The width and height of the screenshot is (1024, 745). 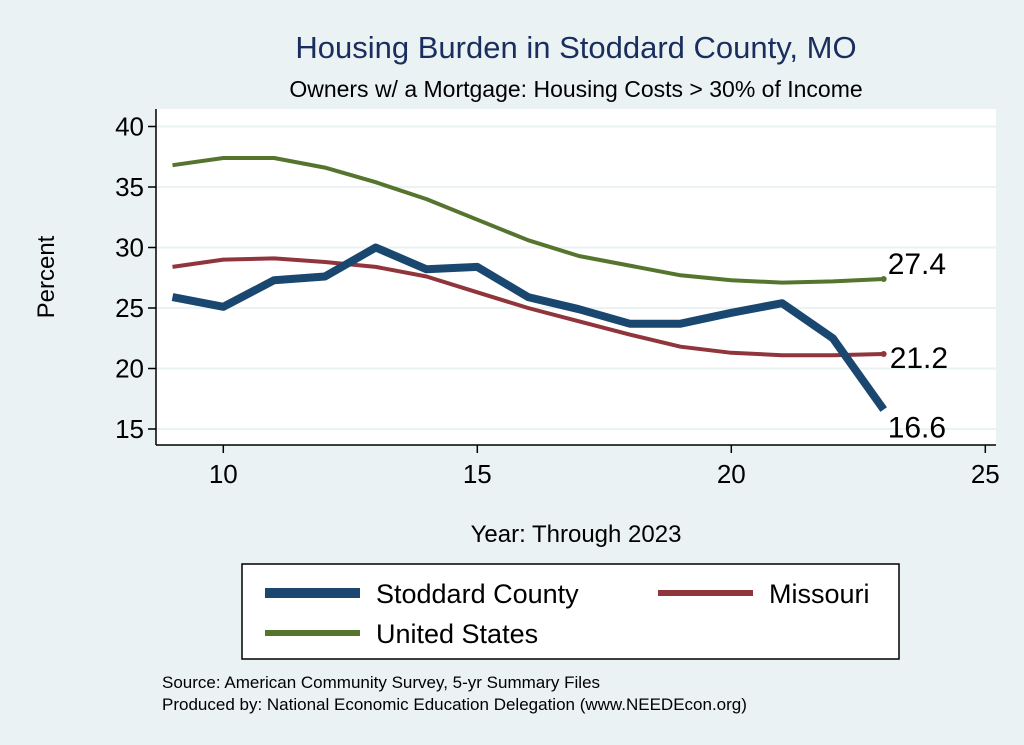 I want to click on y-tick-label-25: 25, so click(x=129, y=308).